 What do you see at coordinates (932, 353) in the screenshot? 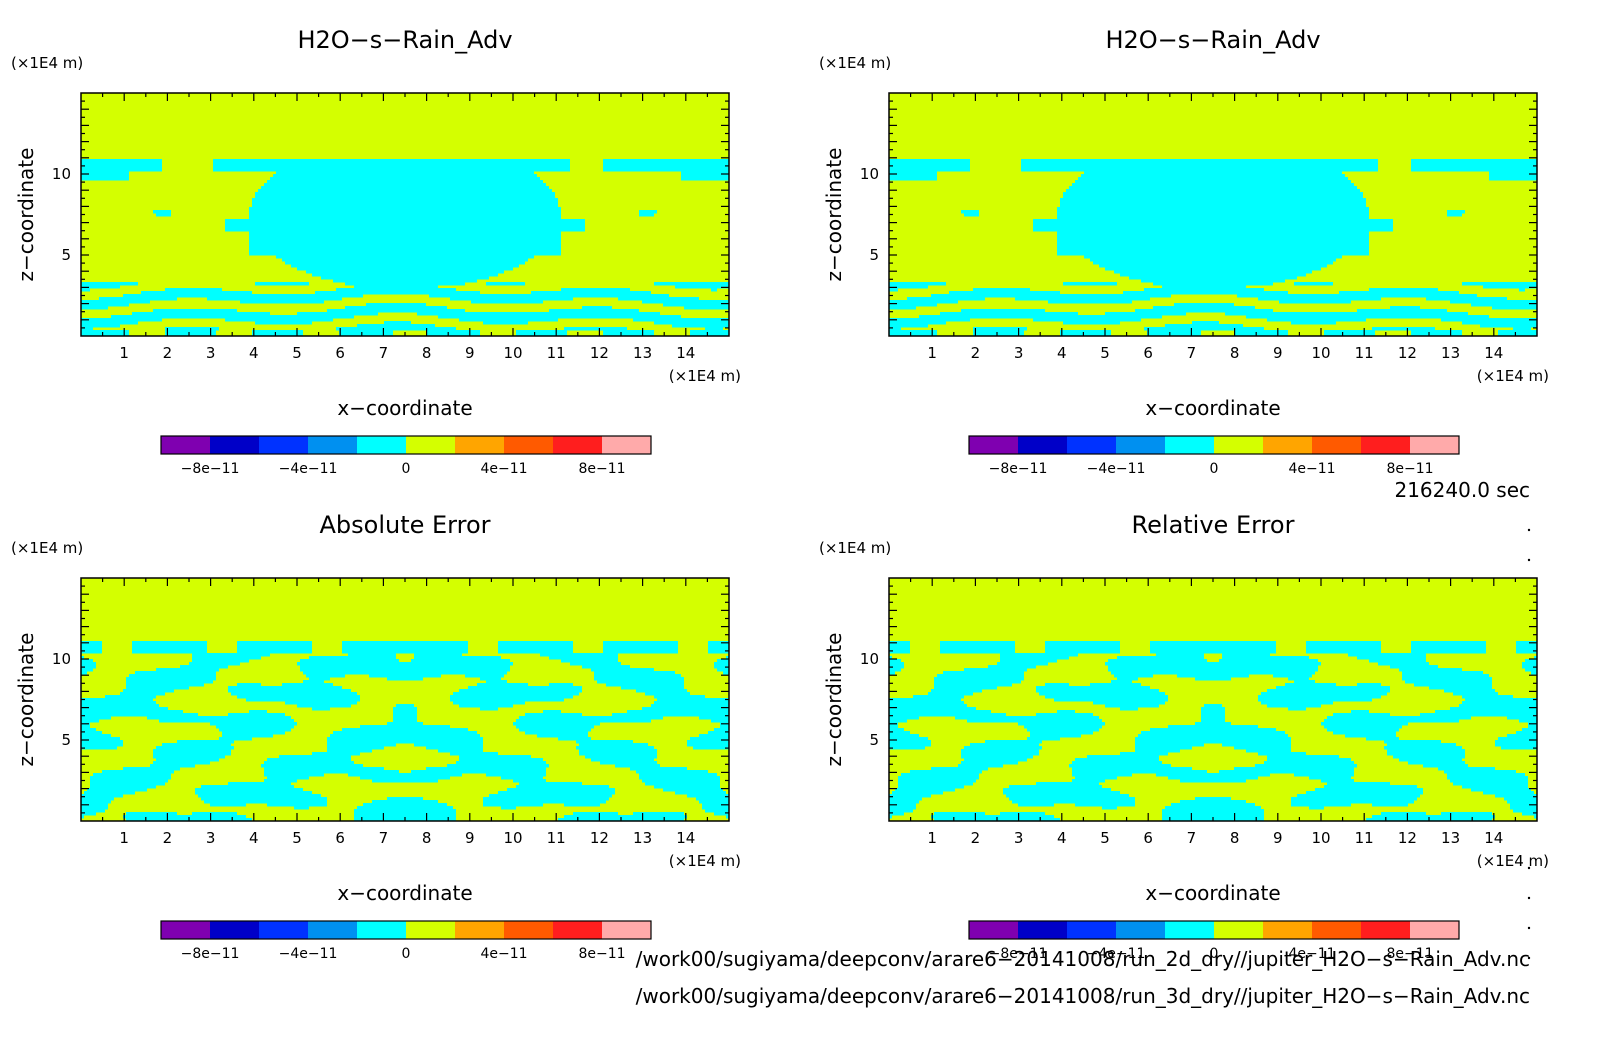
I see `x-tick-label: 1` at bounding box center [932, 353].